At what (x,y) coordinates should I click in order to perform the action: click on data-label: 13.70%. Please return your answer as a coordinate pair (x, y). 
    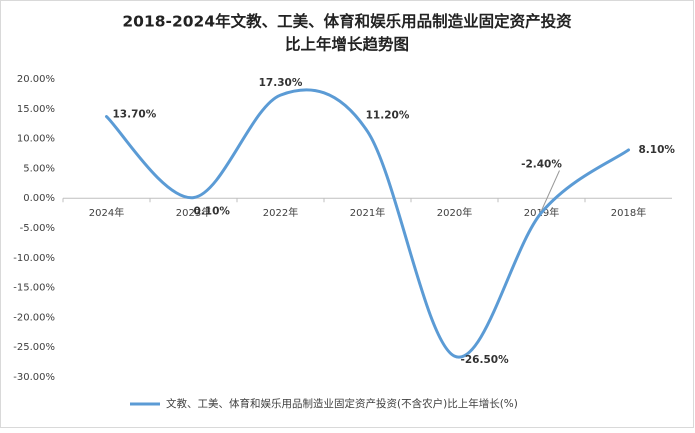
    Looking at the image, I should click on (135, 115).